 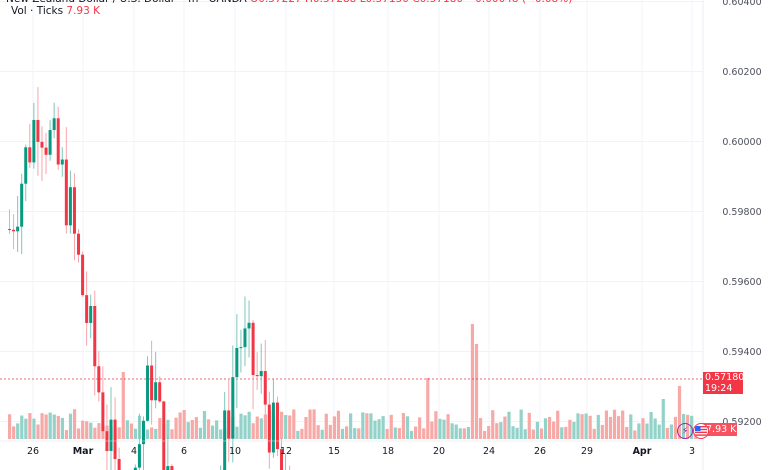 What do you see at coordinates (741, 142) in the screenshot?
I see `price-tick: 0.60000` at bounding box center [741, 142].